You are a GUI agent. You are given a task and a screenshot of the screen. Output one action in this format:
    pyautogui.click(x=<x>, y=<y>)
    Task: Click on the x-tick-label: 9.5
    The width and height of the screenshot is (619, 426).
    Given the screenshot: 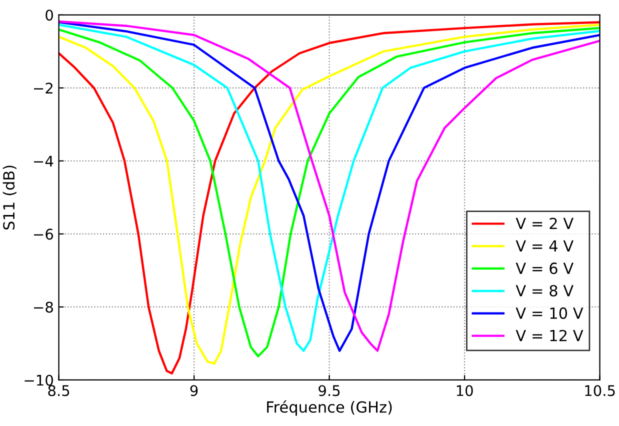 What is the action you would take?
    pyautogui.click(x=329, y=390)
    